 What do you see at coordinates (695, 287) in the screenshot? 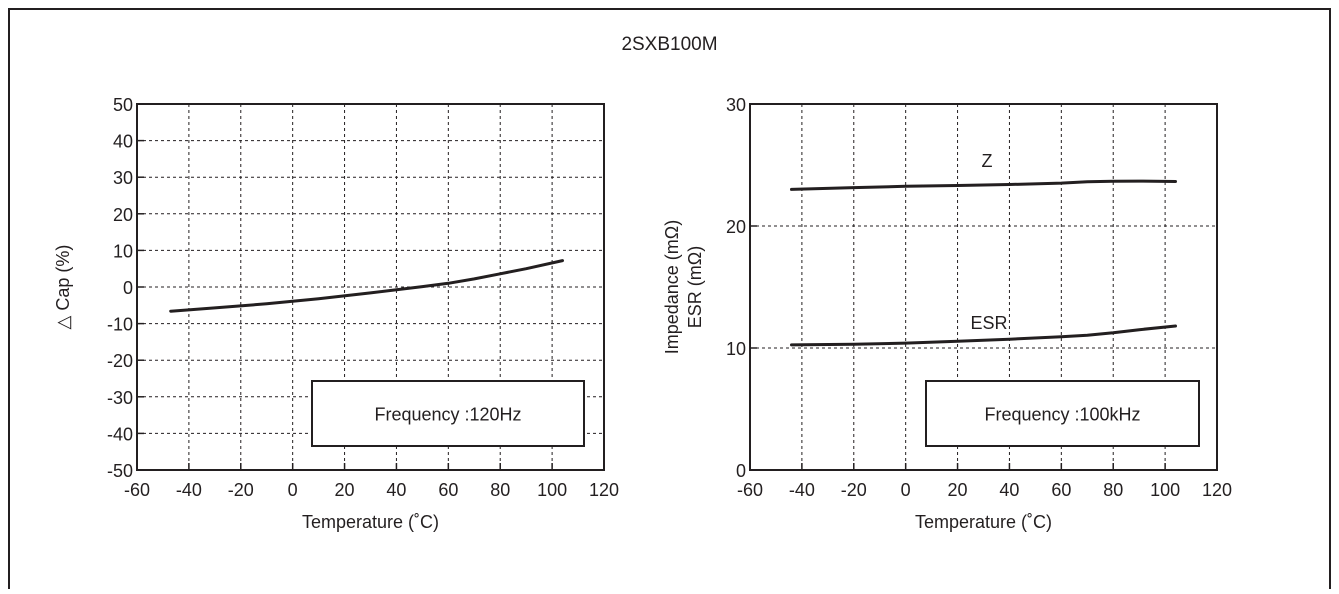
I see `imp-y-axis-label-2: ESR (mΩ)` at bounding box center [695, 287].